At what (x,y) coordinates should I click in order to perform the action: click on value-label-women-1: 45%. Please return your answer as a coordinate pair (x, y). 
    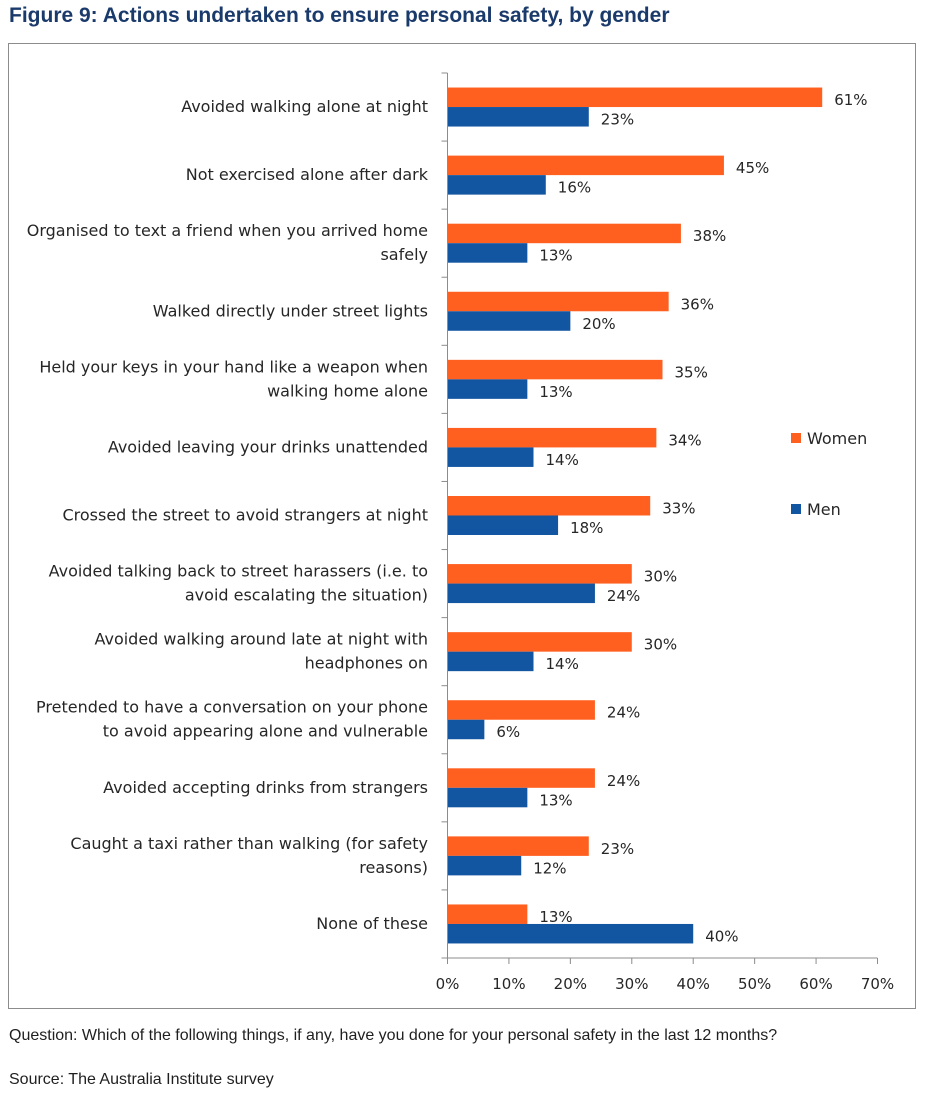
    Looking at the image, I should click on (752, 168).